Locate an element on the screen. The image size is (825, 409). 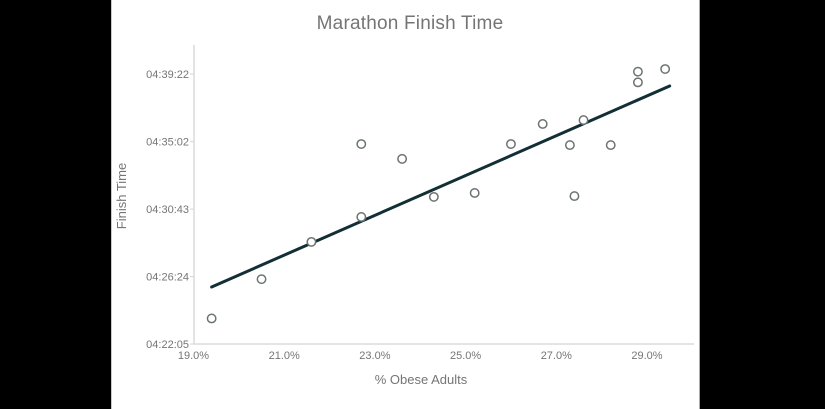
x-tick-label: 23.0% is located at coordinates (374, 356).